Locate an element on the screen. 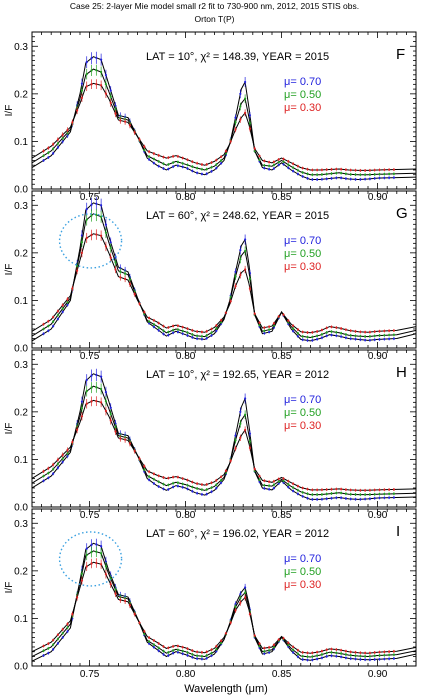 The height and width of the screenshot is (697, 429). panel-info-text: LAT = 10°, χ² = 192.65, YEAR = 2012 is located at coordinates (237, 375).